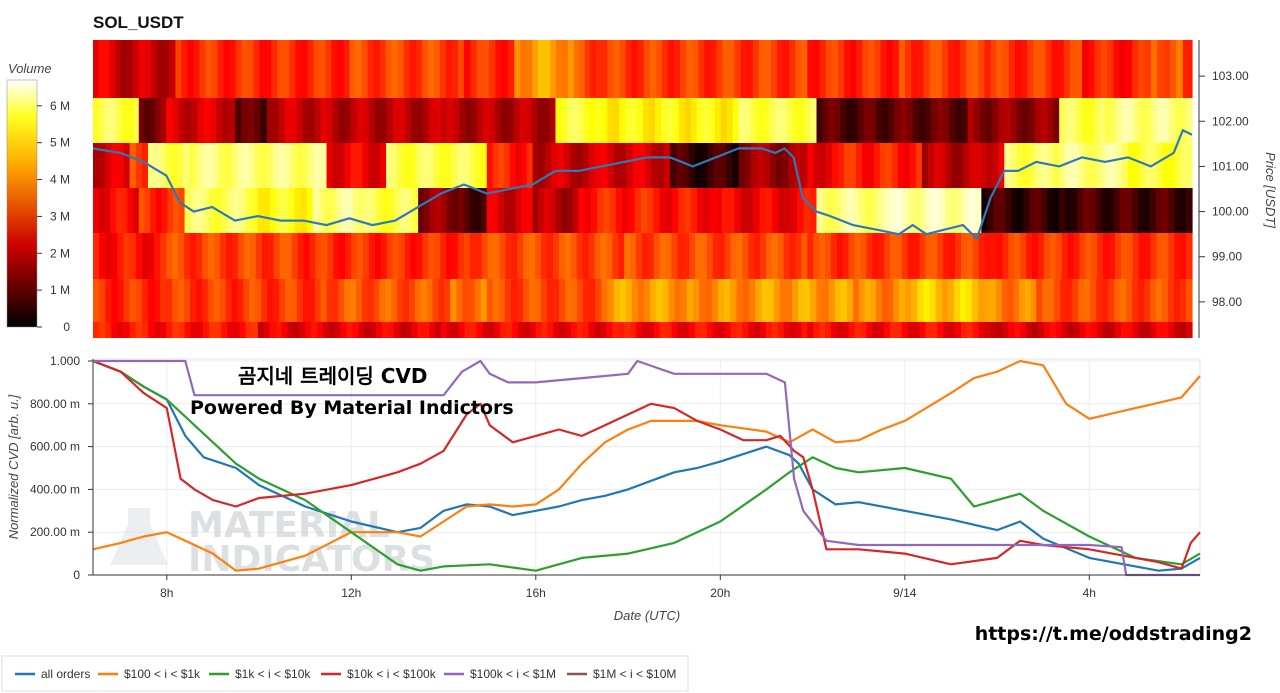 The width and height of the screenshot is (1280, 693). What do you see at coordinates (1113, 634) in the screenshot?
I see `telegram-link: https://t.me/oddstrading2` at bounding box center [1113, 634].